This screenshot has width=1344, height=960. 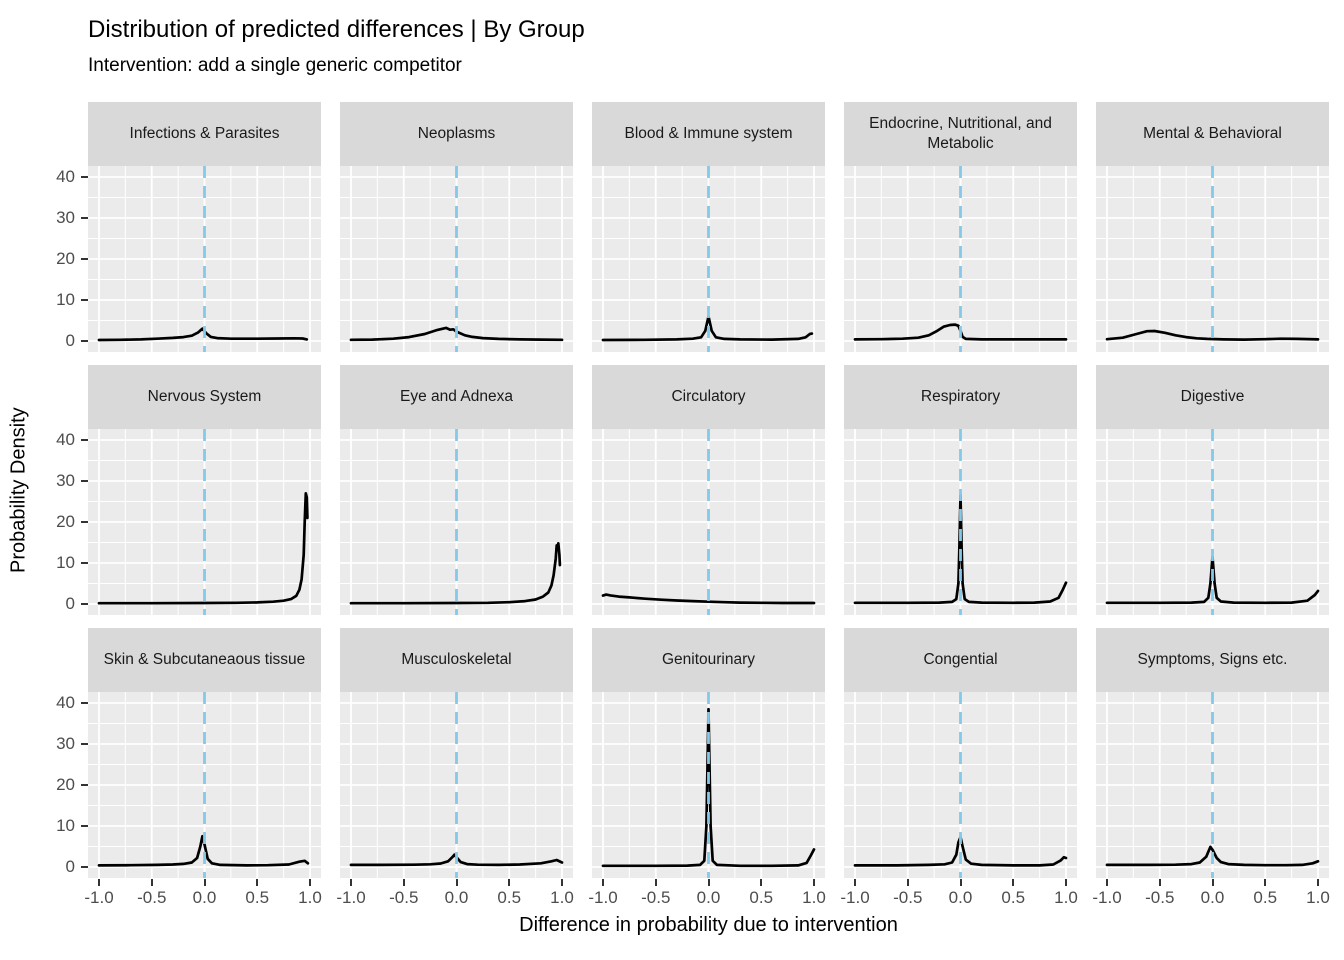 I want to click on facet-strip: Symptoms, Signs etc., so click(x=1212, y=659).